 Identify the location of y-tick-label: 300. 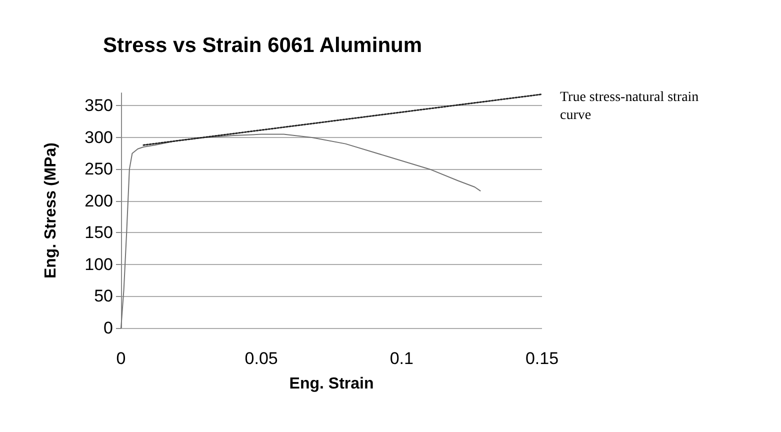
(98, 137).